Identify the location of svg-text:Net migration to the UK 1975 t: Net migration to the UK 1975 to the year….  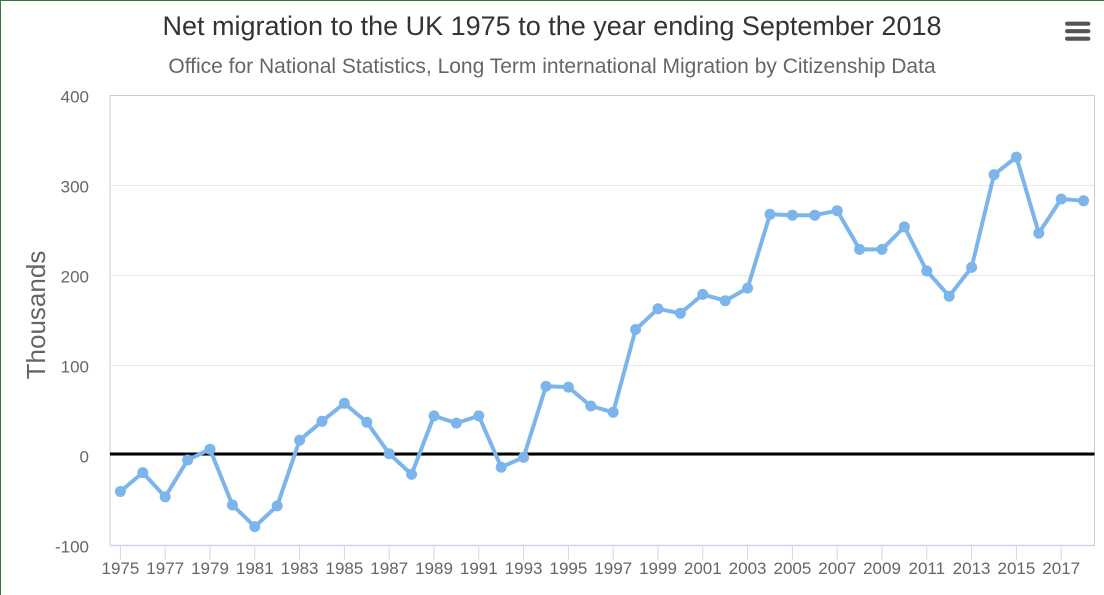
(552, 26).